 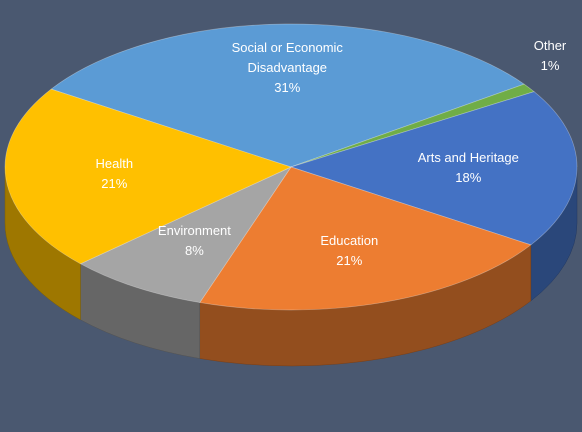 I want to click on slice-label: Other, so click(x=550, y=45).